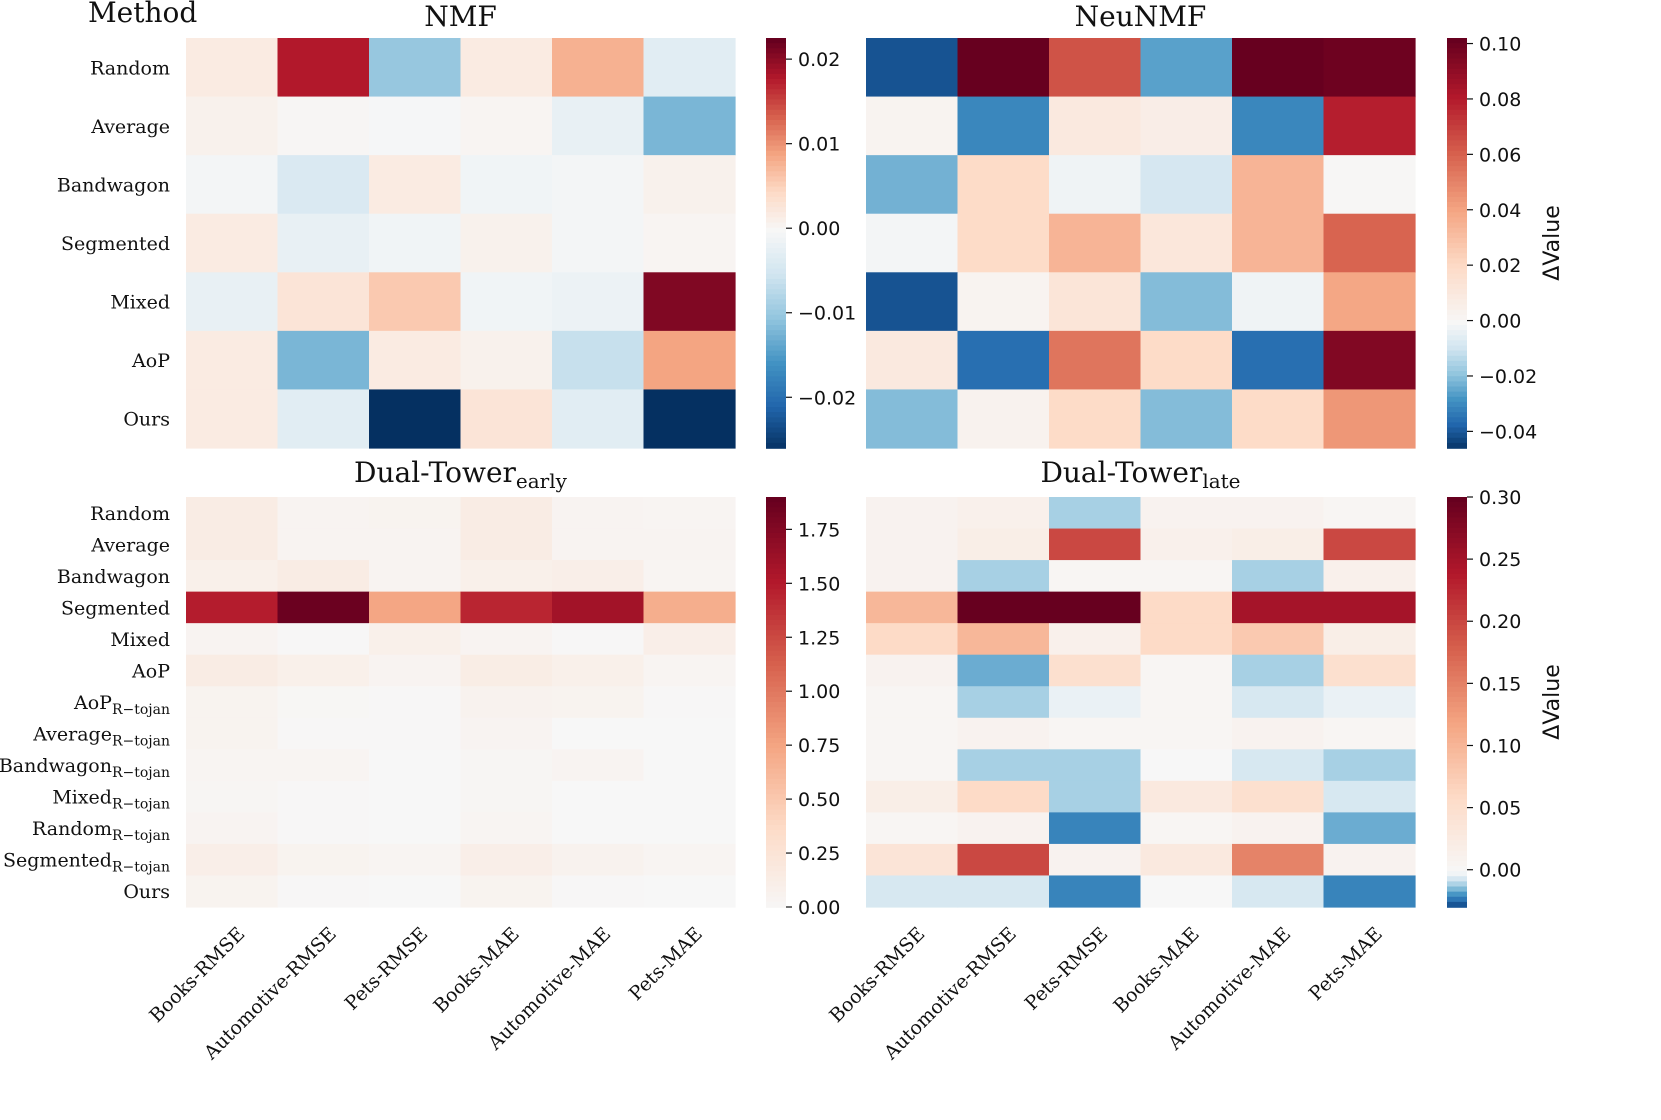  I want to click on row-label: Bandwagon, so click(113, 577).